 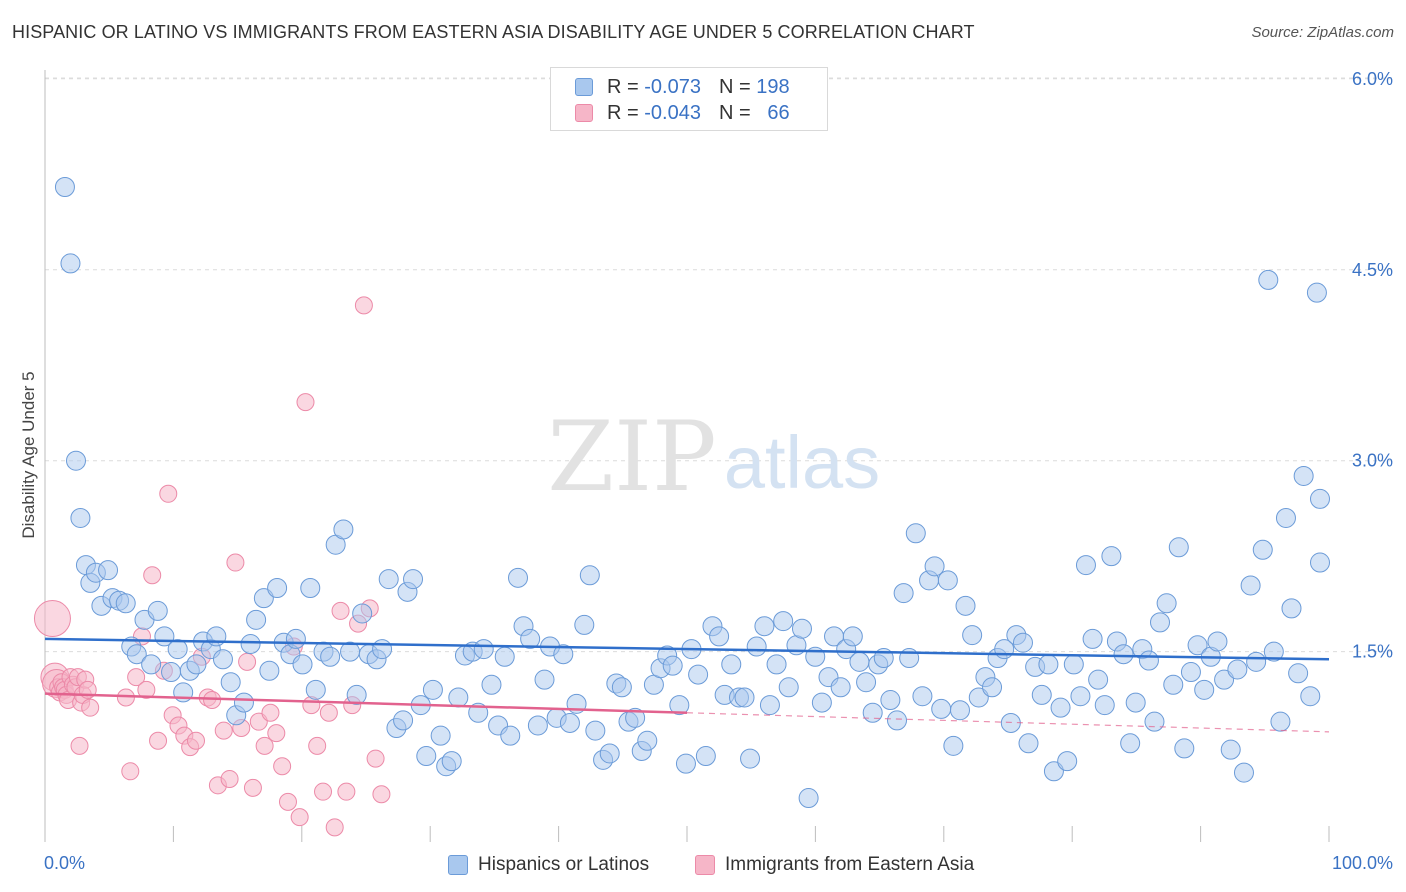 What do you see at coordinates (802, 462) in the screenshot?
I see `watermark-atlas: atlas` at bounding box center [802, 462].